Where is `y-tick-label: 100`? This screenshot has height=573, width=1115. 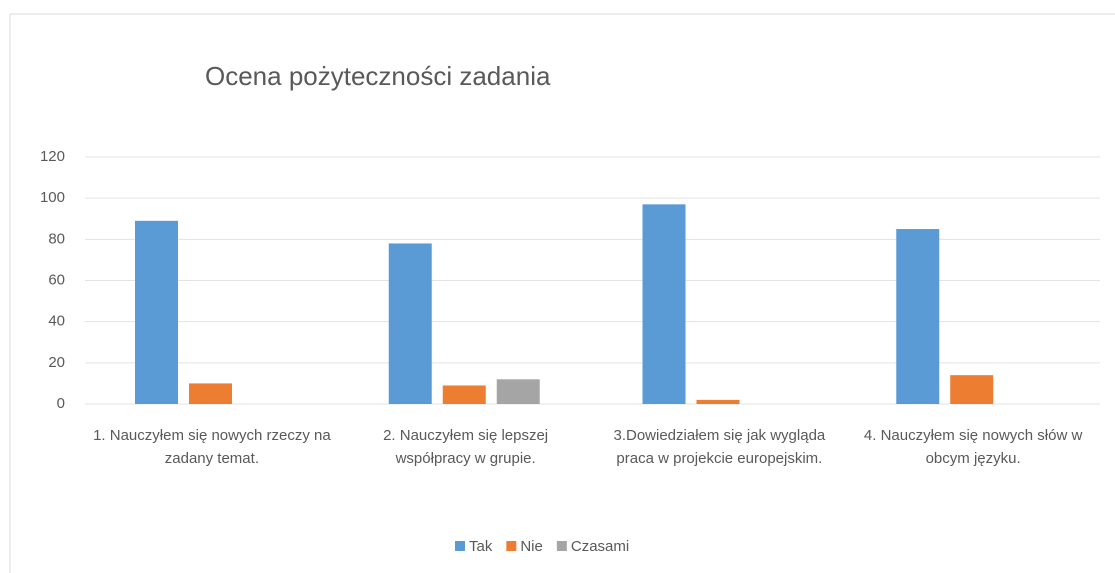 y-tick-label: 100 is located at coordinates (52, 197).